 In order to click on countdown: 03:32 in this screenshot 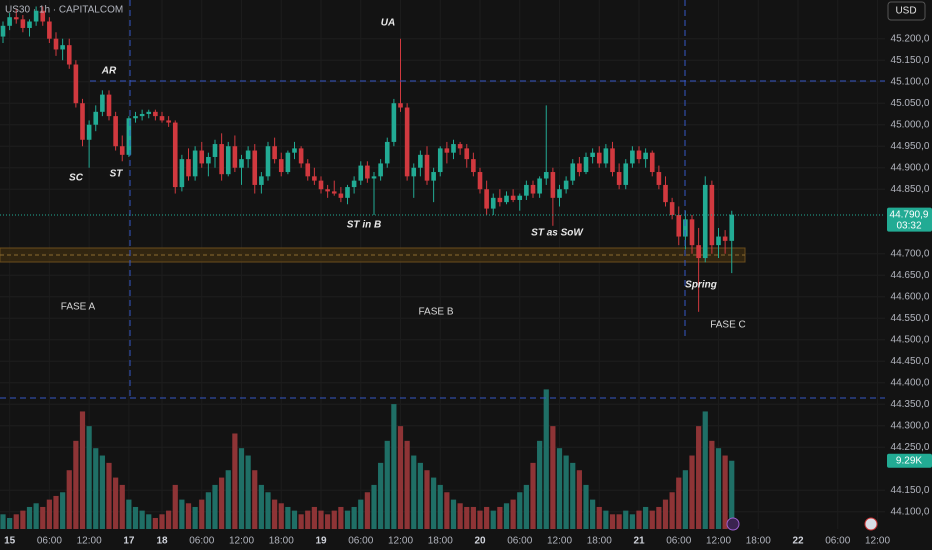, I will do `click(908, 225)`.